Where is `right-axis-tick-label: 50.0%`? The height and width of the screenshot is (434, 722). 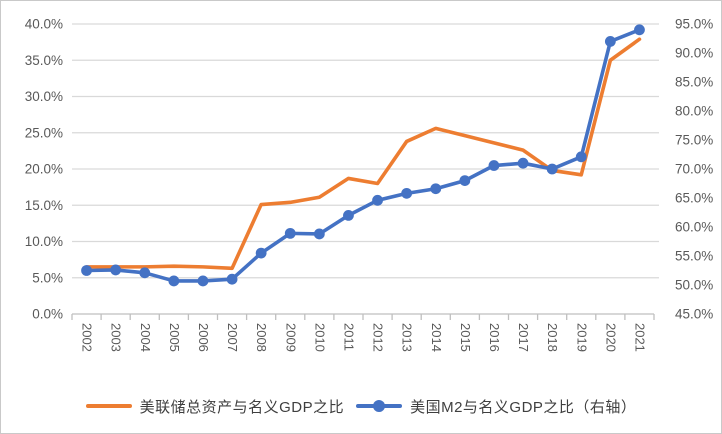
right-axis-tick-label: 50.0% is located at coordinates (694, 285).